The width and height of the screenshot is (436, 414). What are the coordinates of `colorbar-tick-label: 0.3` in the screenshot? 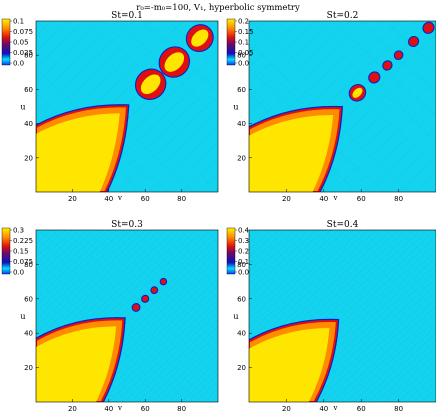 It's located at (243, 241).